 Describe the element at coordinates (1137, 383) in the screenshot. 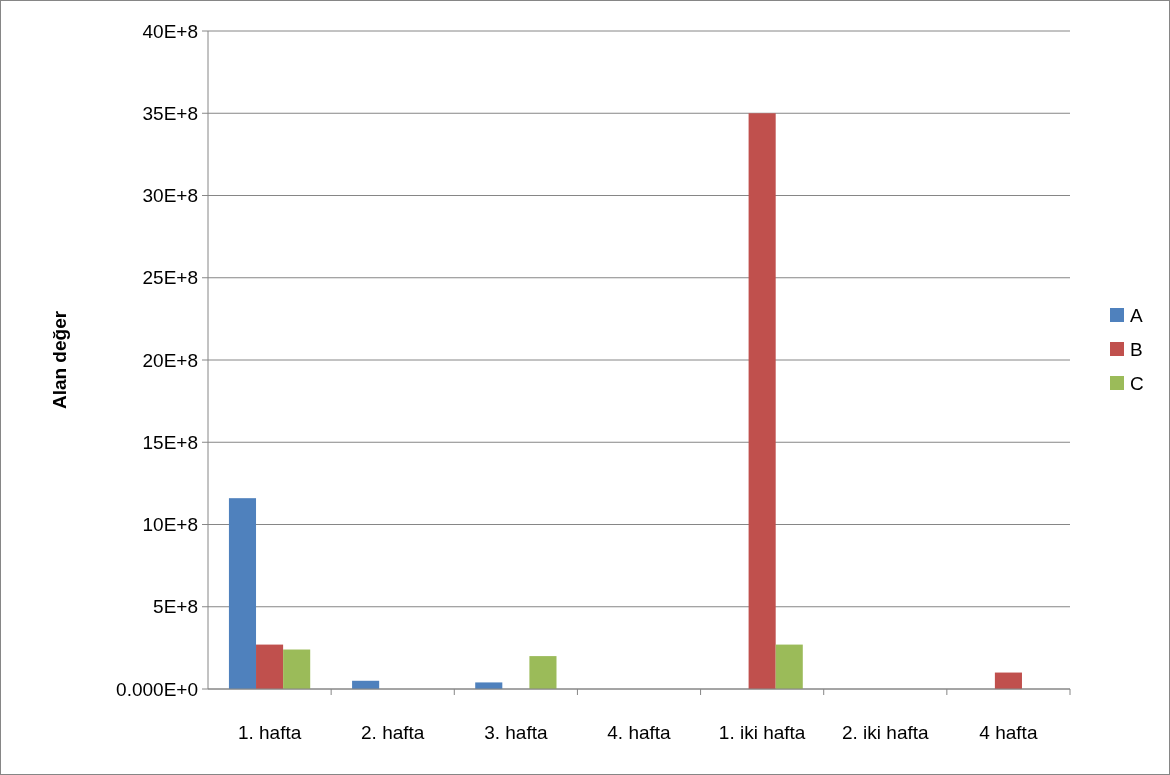

I see `legend-label: C` at that location.